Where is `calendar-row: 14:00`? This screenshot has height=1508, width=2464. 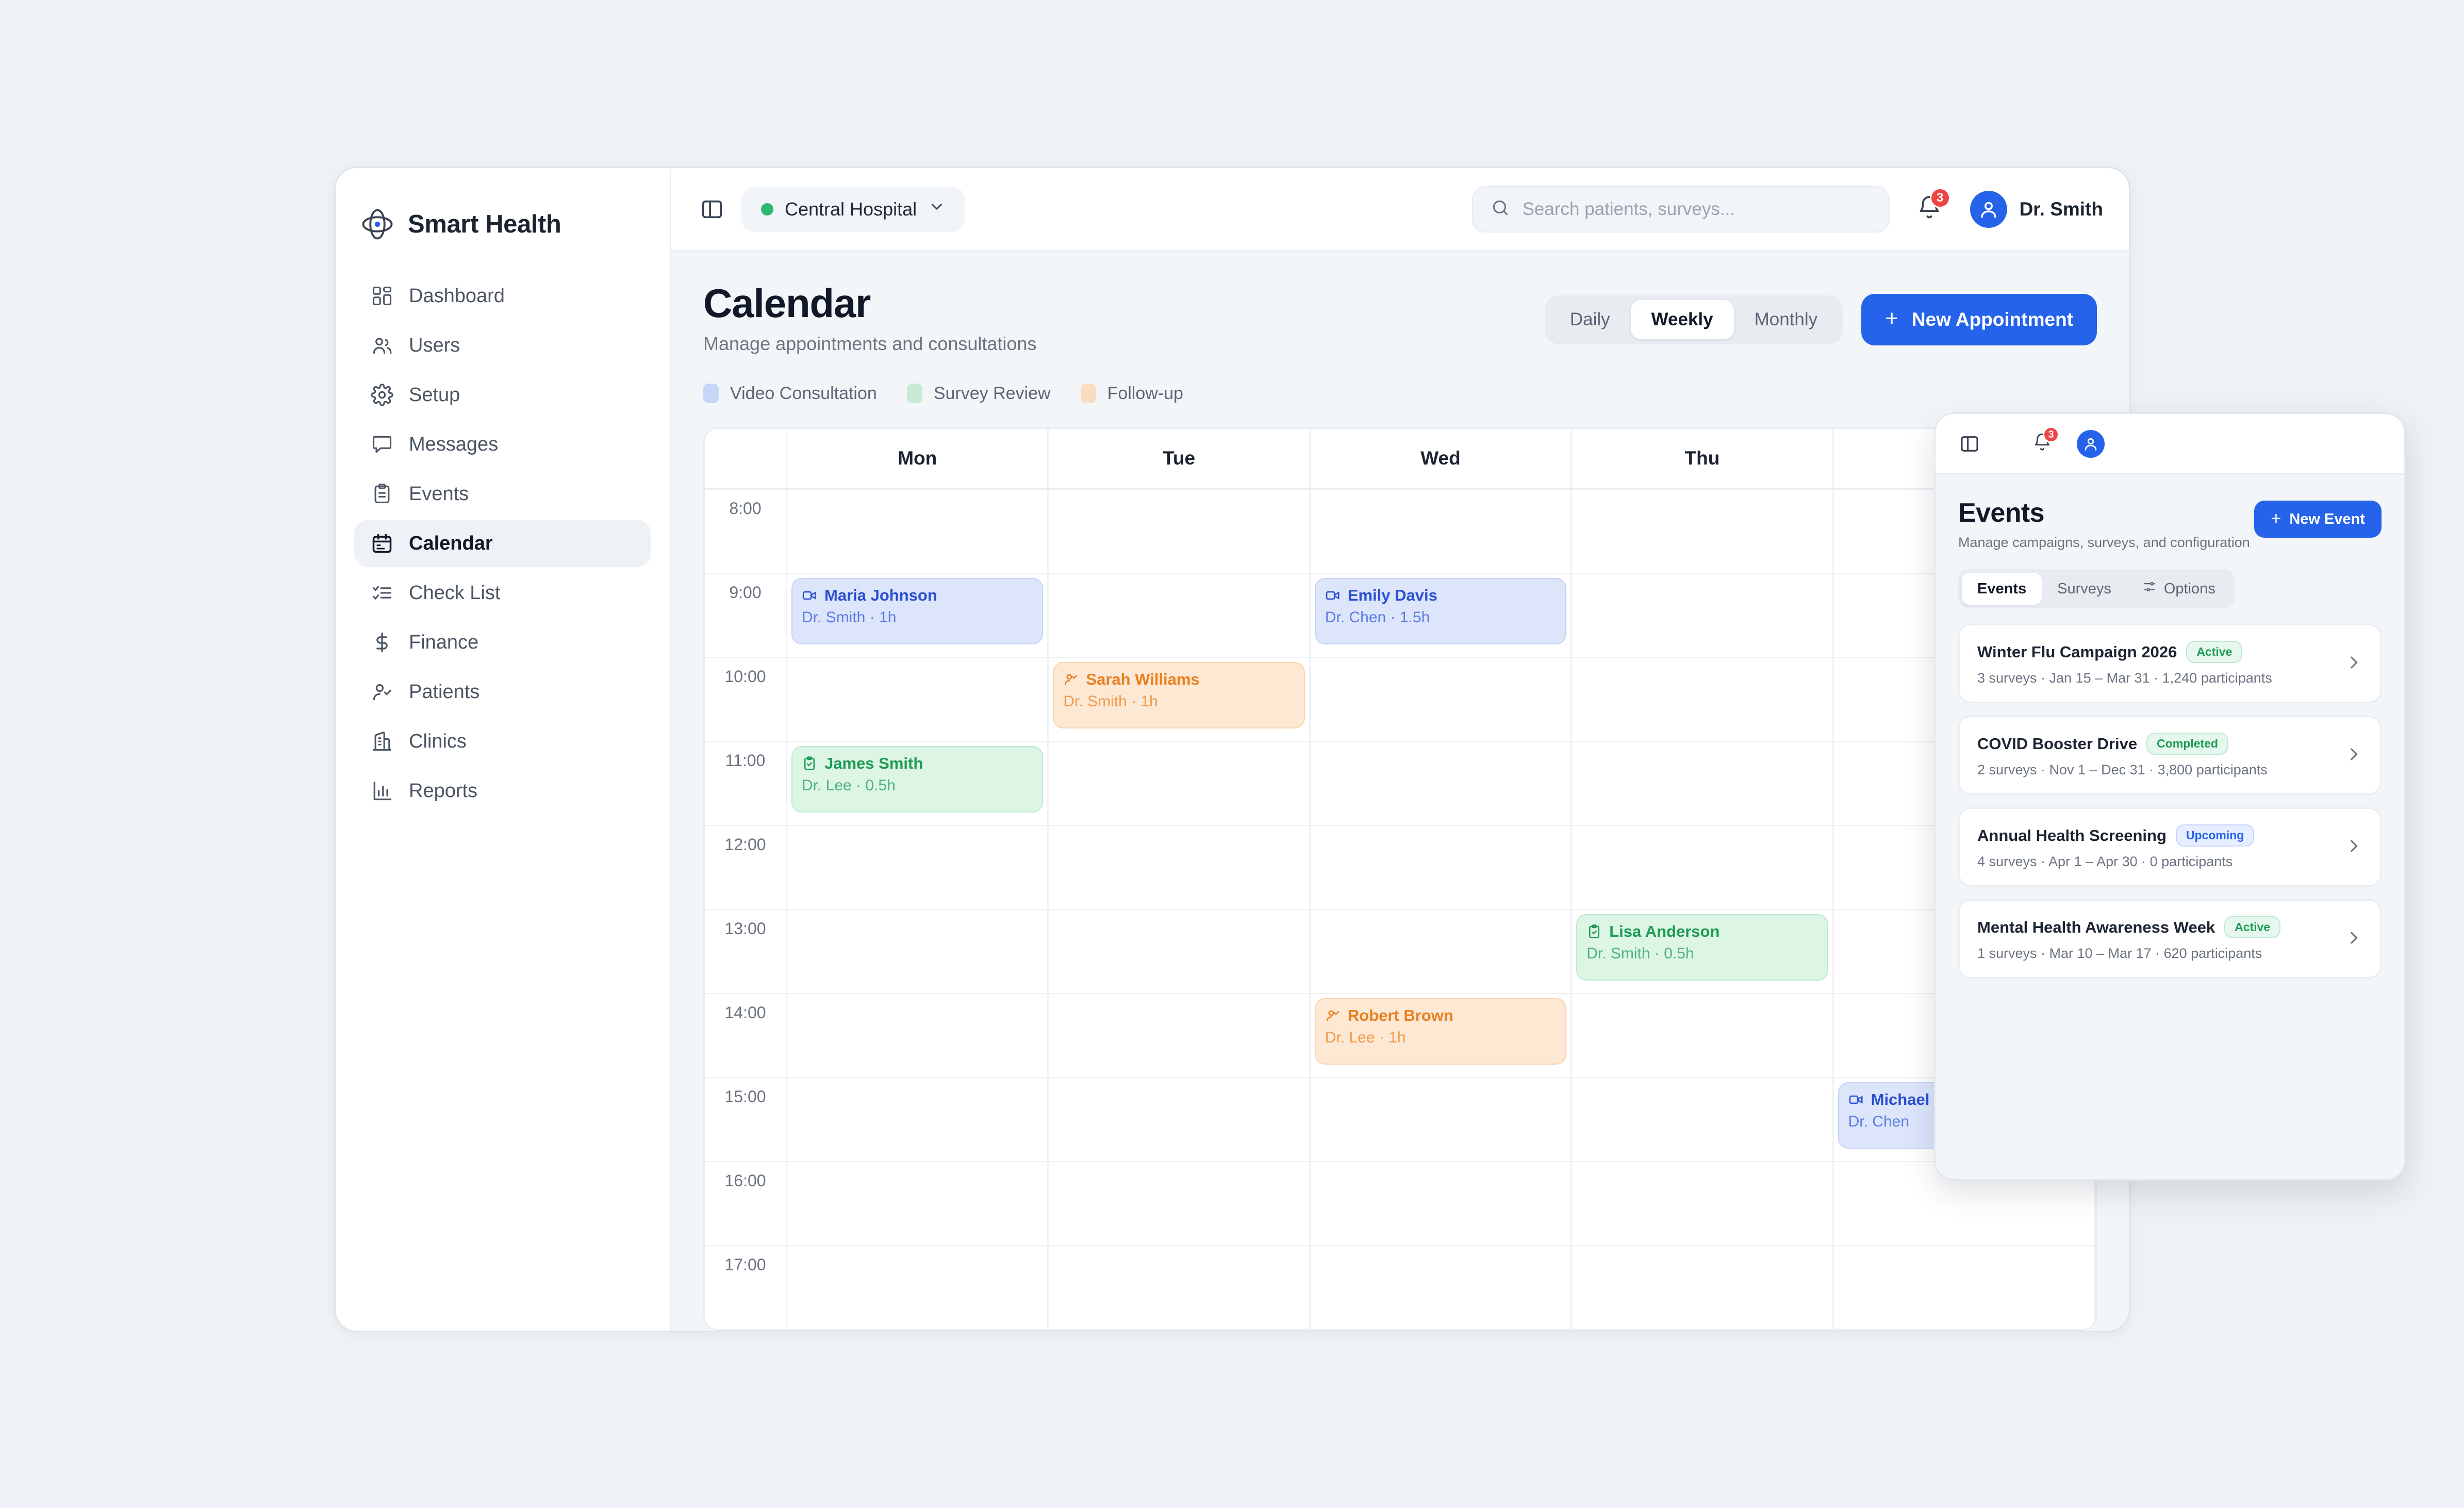
calendar-row: 14:00 is located at coordinates (1400, 1035).